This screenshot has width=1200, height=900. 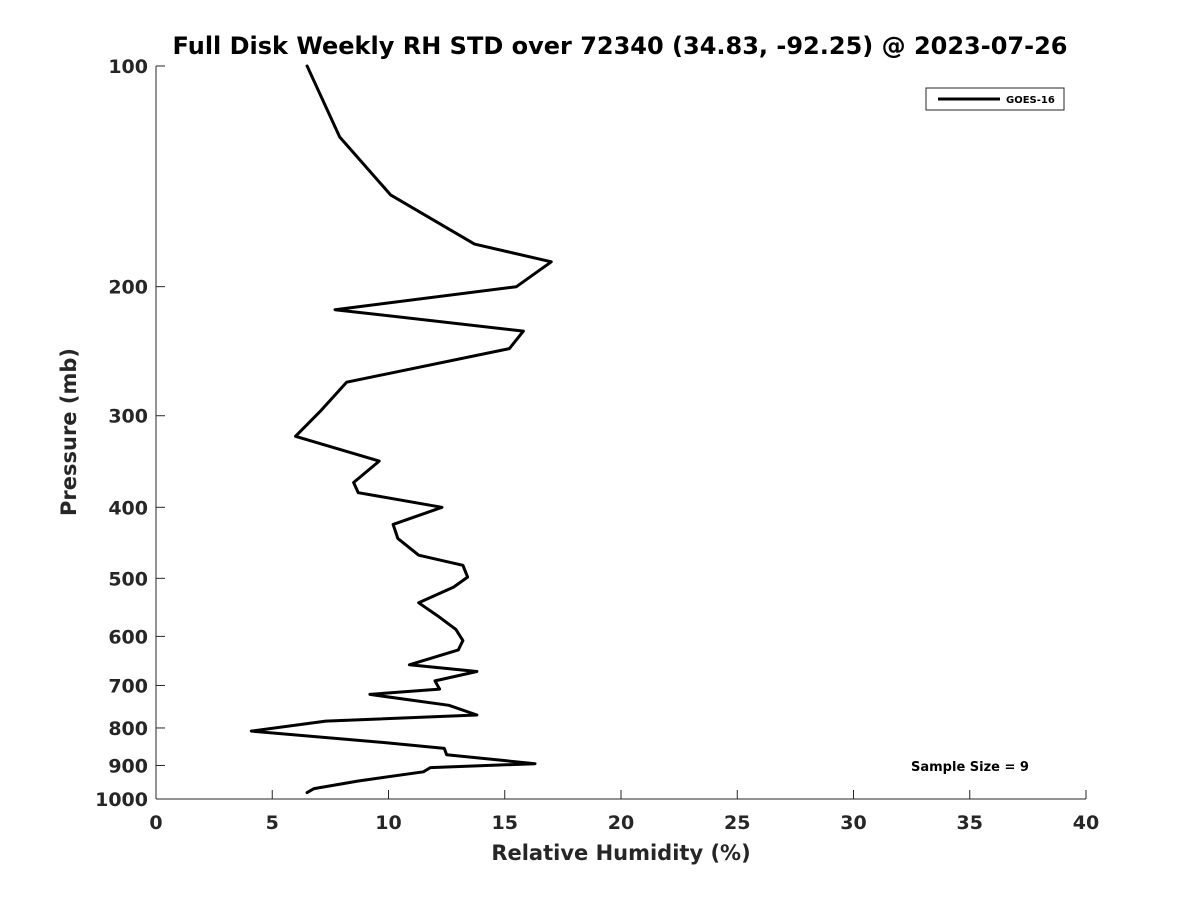 I want to click on y-tick-label: 400, so click(x=128, y=508).